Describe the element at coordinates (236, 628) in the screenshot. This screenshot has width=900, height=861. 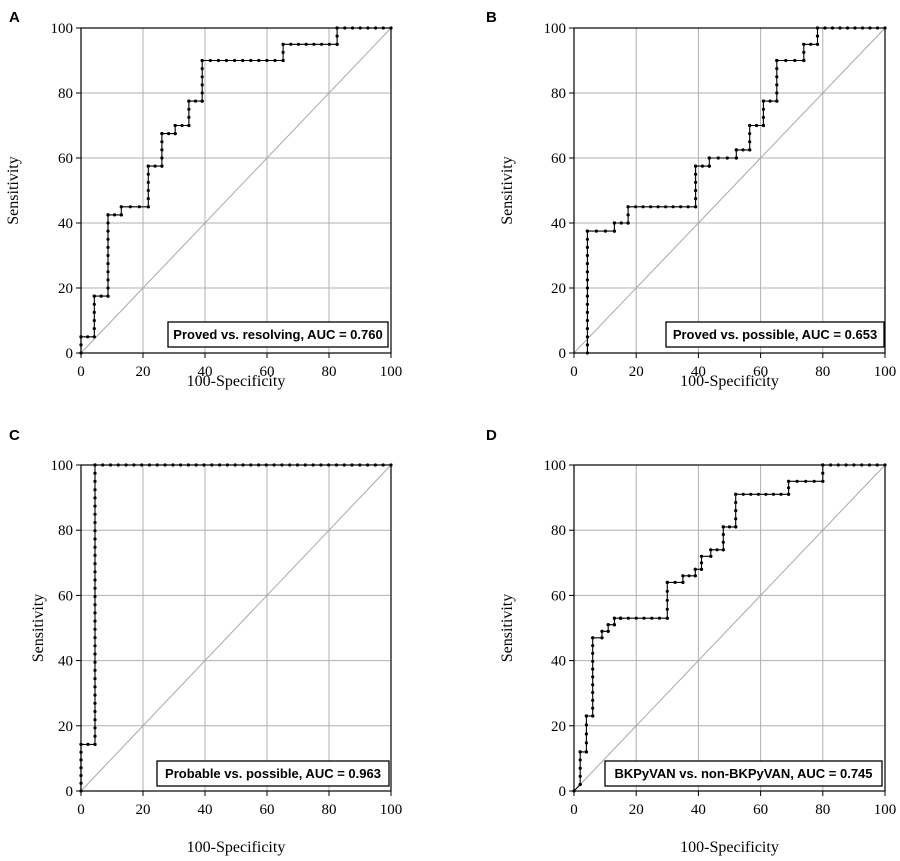
I see `reference-diagonal-line` at that location.